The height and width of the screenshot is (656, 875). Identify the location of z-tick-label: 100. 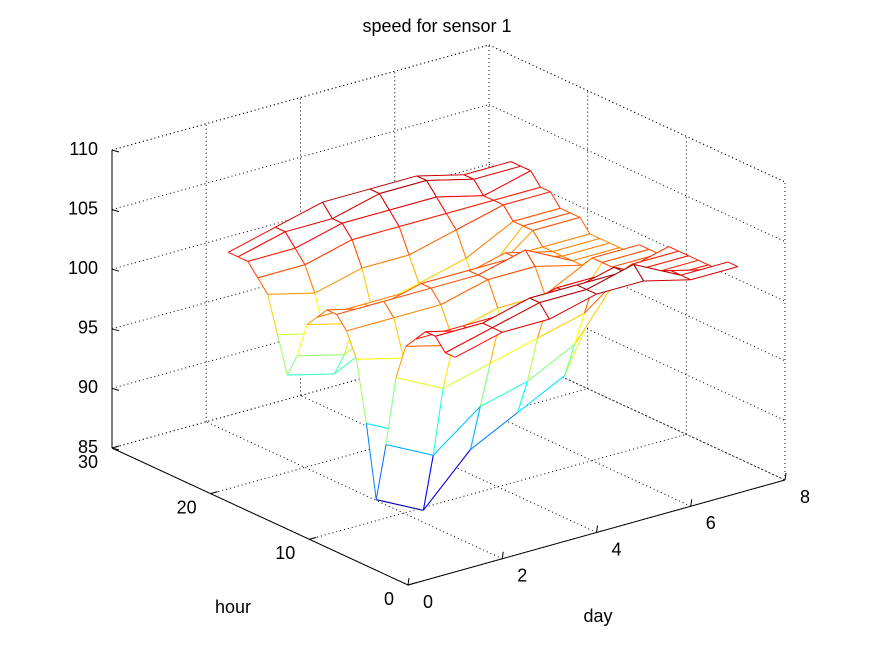
(83, 268).